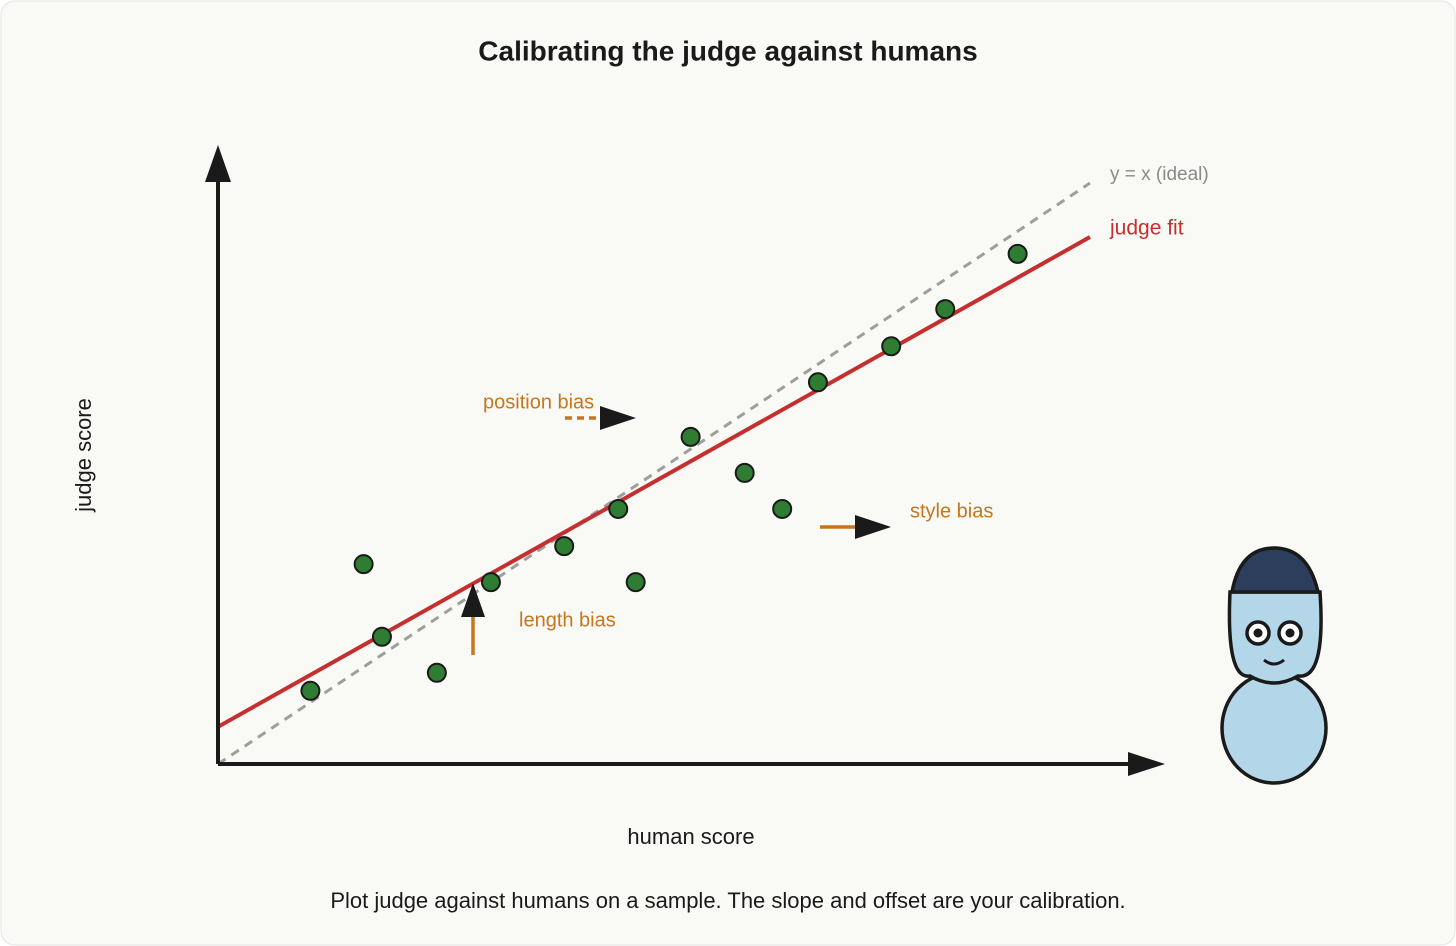  What do you see at coordinates (690, 836) in the screenshot?
I see `x-axis-label: human score` at bounding box center [690, 836].